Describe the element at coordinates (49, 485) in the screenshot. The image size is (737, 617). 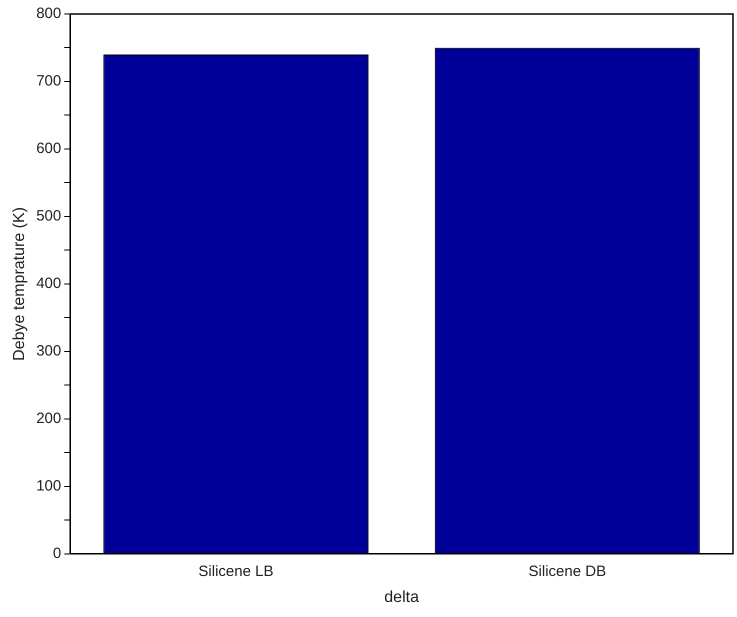
I see `y-tick-label: 100` at that location.